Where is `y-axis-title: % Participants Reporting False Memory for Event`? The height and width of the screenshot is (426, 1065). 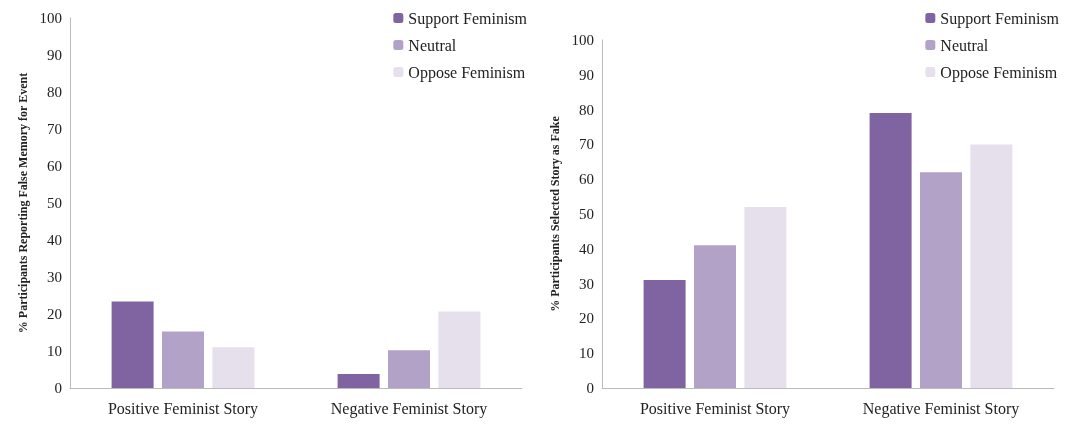 y-axis-title: % Participants Reporting False Memory for Event is located at coordinates (22, 203).